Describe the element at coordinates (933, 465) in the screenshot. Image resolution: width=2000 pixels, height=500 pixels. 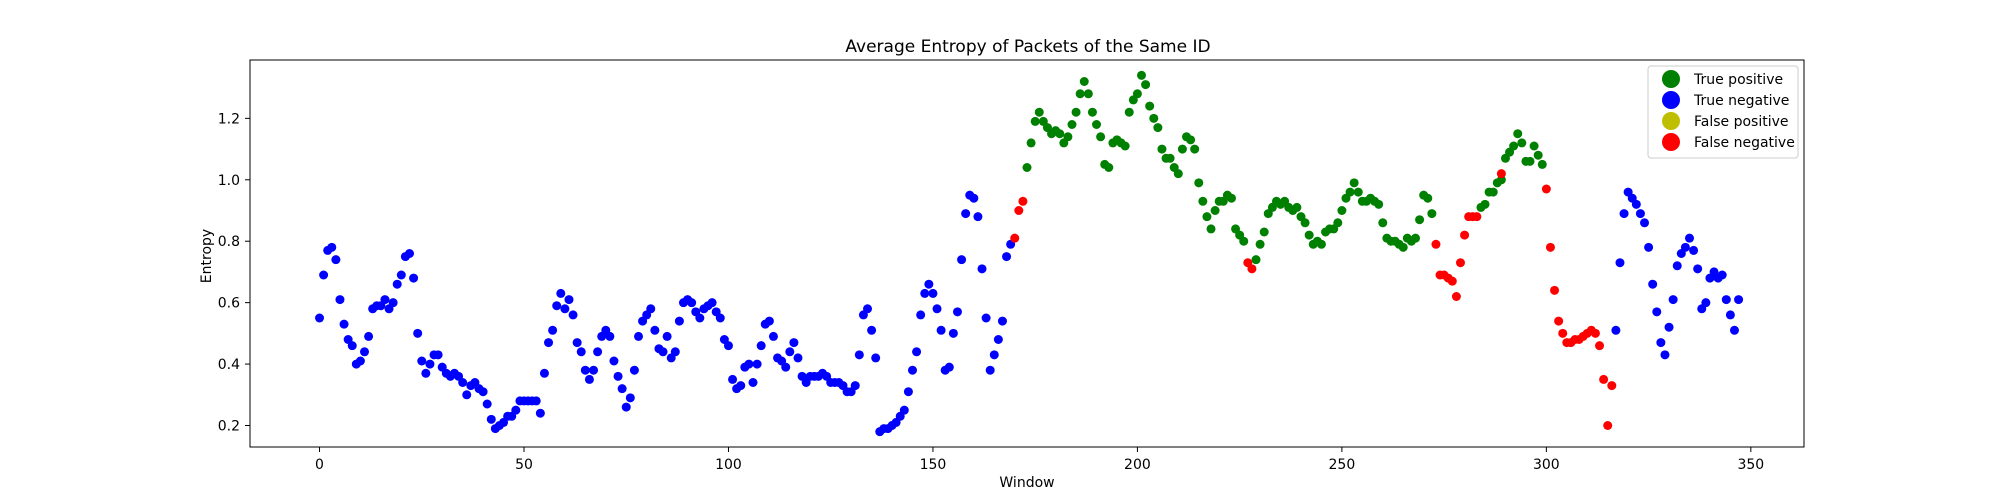
I see `x-tick-label: 150` at that location.